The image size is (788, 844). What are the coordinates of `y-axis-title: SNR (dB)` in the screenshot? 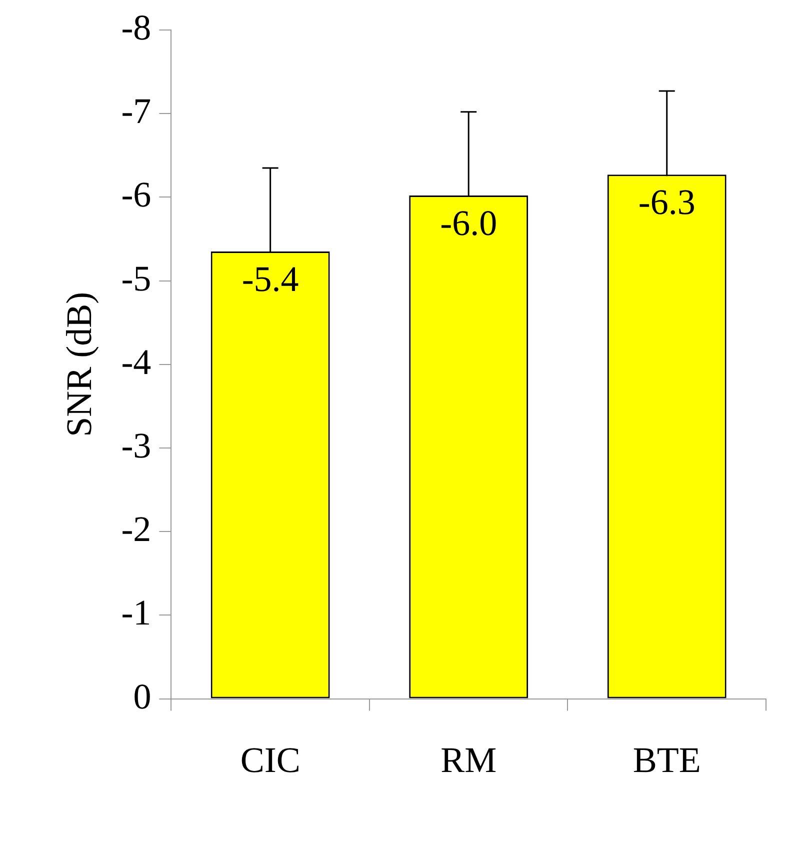 It's located at (79, 364).